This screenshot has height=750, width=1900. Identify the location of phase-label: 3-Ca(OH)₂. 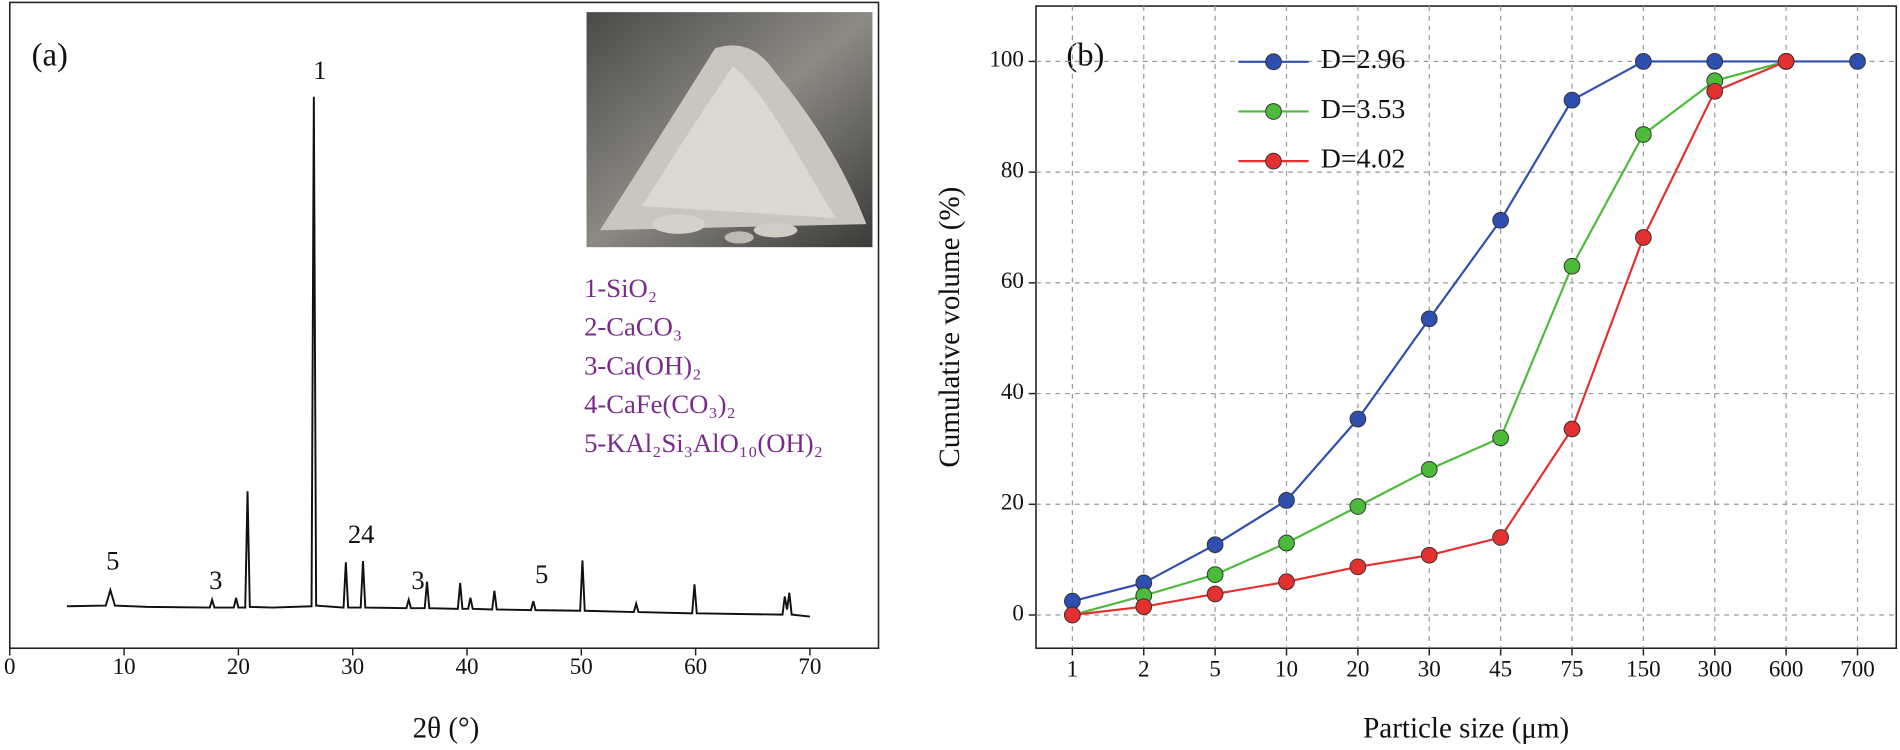
(642, 365).